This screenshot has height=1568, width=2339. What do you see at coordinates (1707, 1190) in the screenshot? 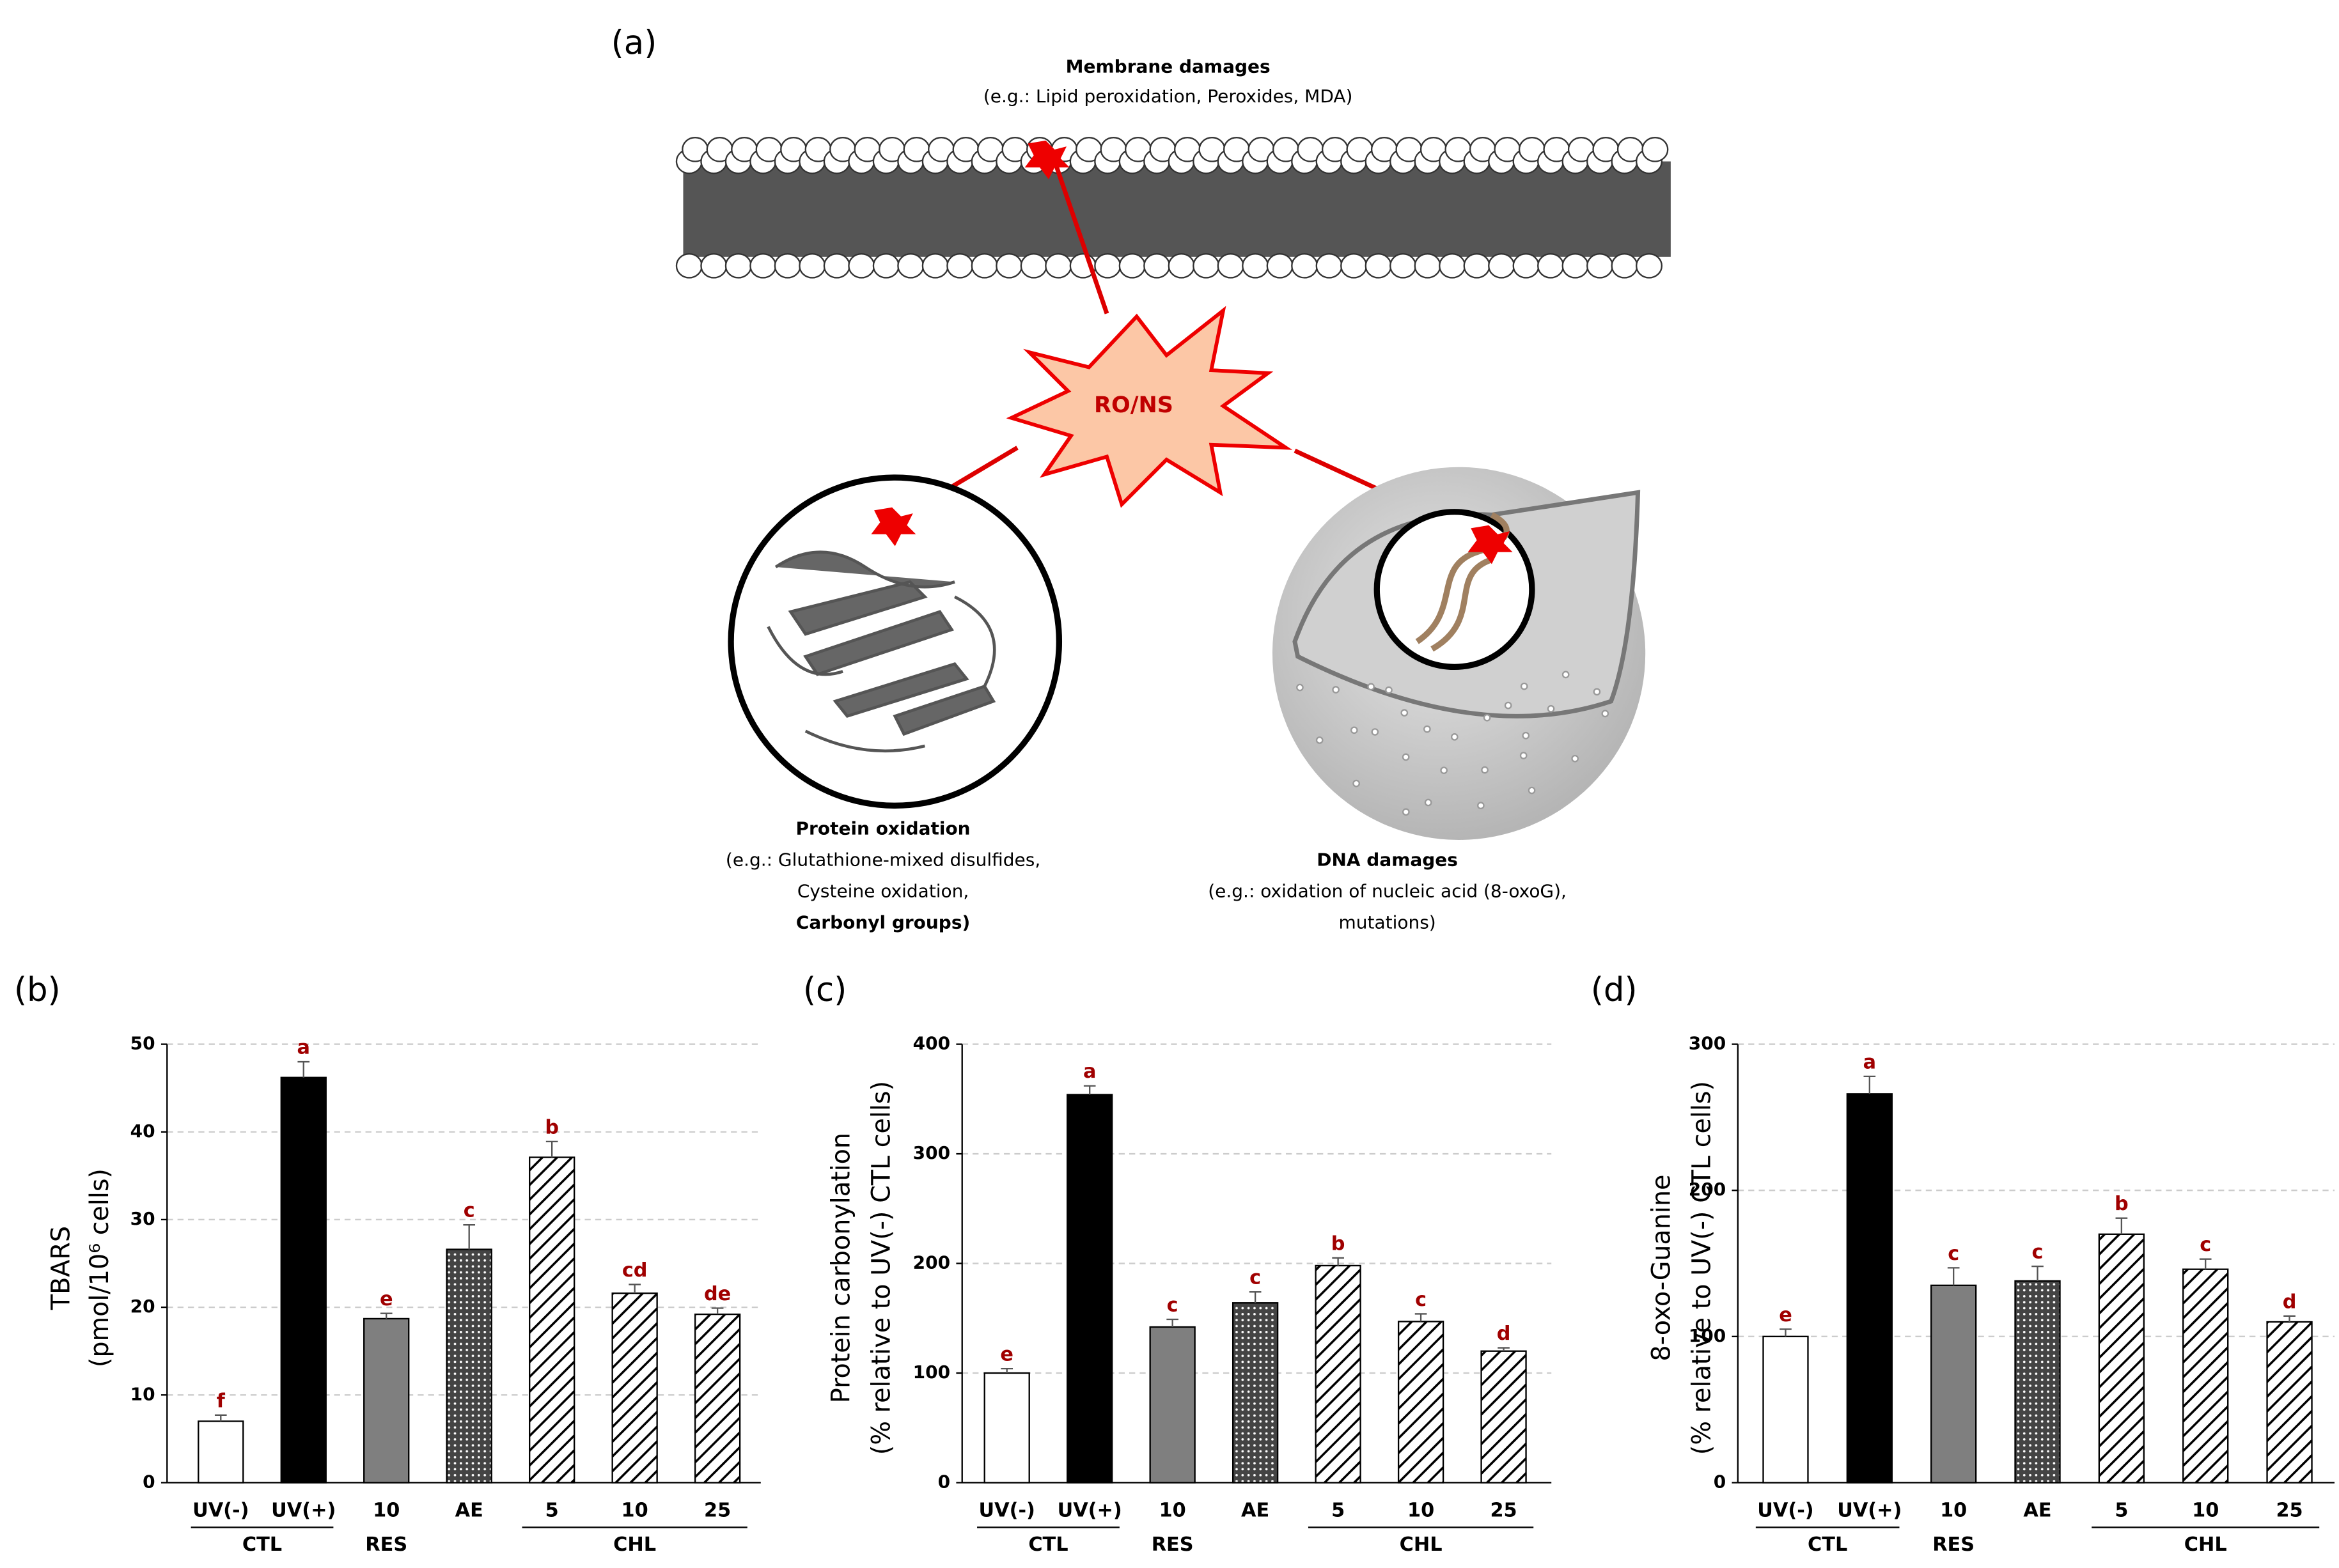
I see `y-tick-label: 200` at bounding box center [1707, 1190].